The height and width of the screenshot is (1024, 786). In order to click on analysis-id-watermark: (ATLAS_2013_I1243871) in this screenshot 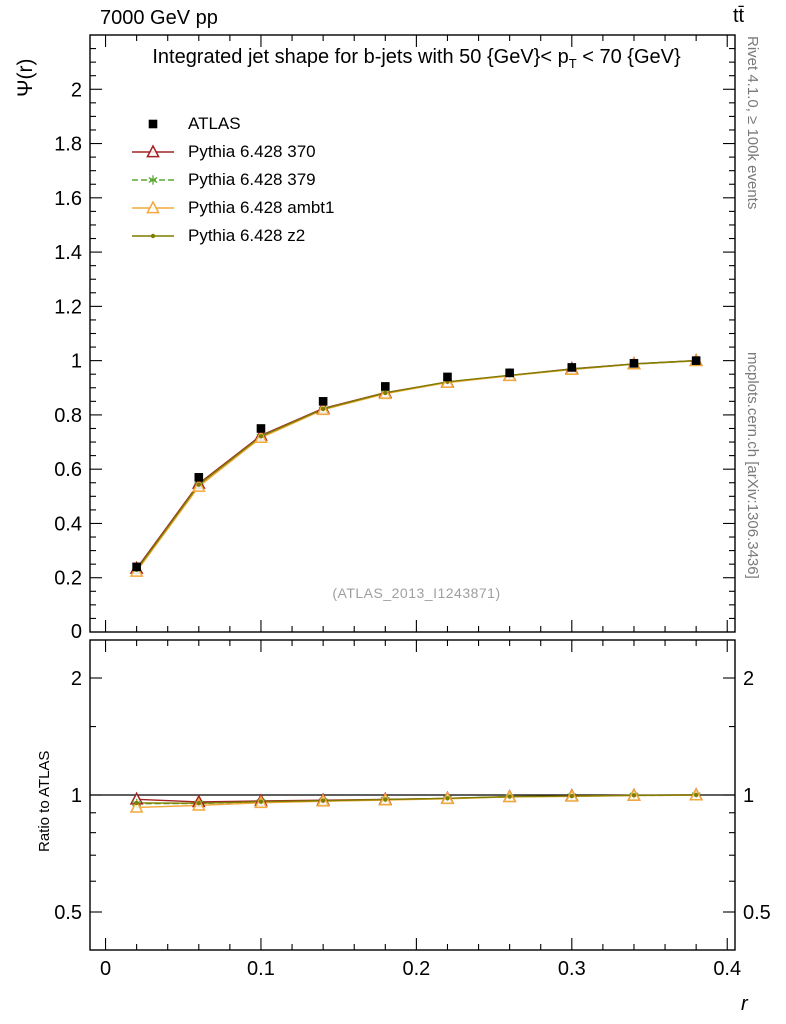, I will do `click(416, 593)`.